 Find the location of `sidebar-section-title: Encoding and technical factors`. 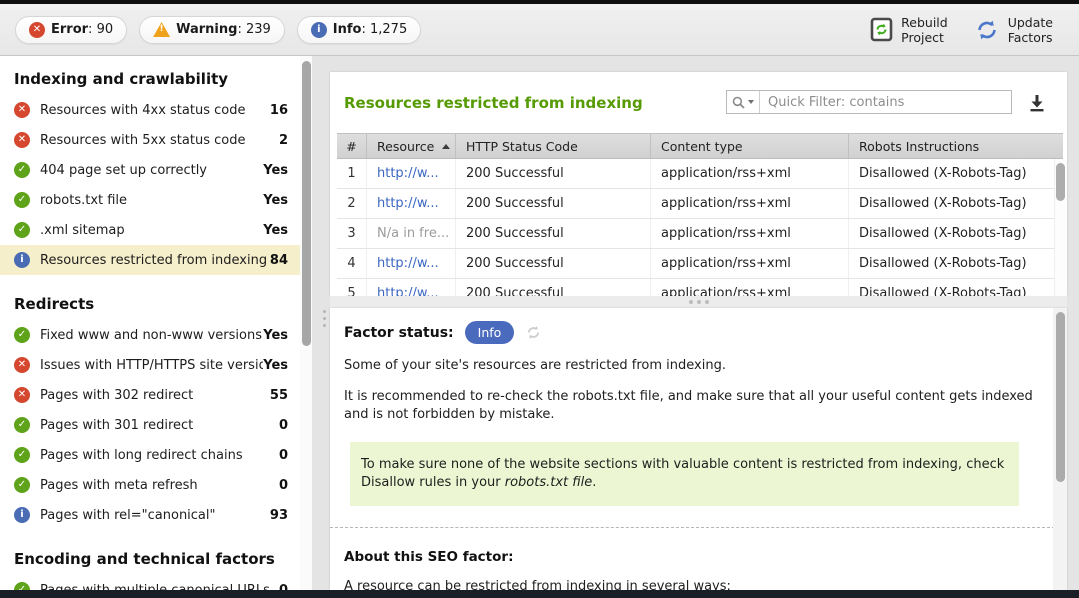

sidebar-section-title: Encoding and technical factors is located at coordinates (144, 559).